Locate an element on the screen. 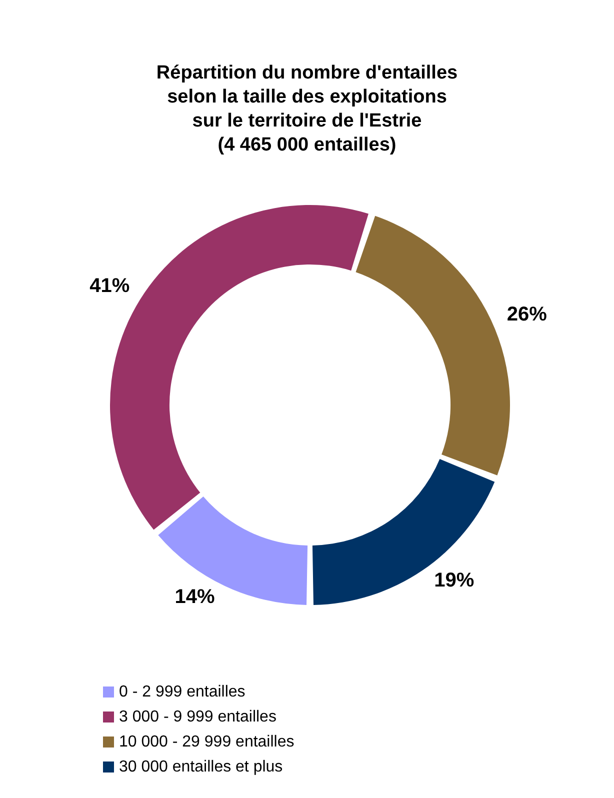 Image resolution: width=614 pixels, height=798 pixels. data-label: 26% is located at coordinates (527, 315).